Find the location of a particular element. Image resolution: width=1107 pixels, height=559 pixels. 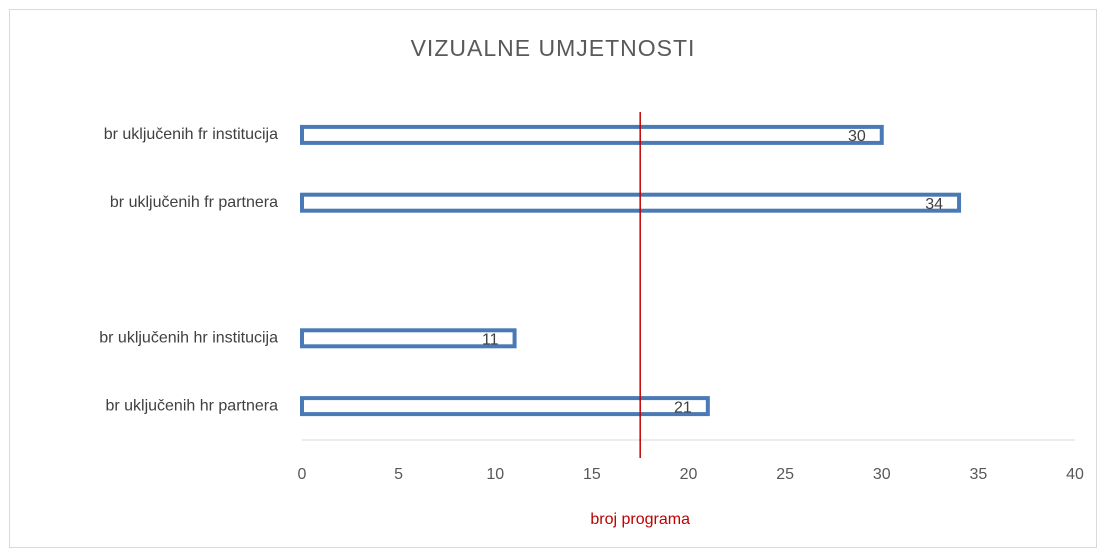

y-tick-label: br uključenih hr partnera is located at coordinates (191, 405).